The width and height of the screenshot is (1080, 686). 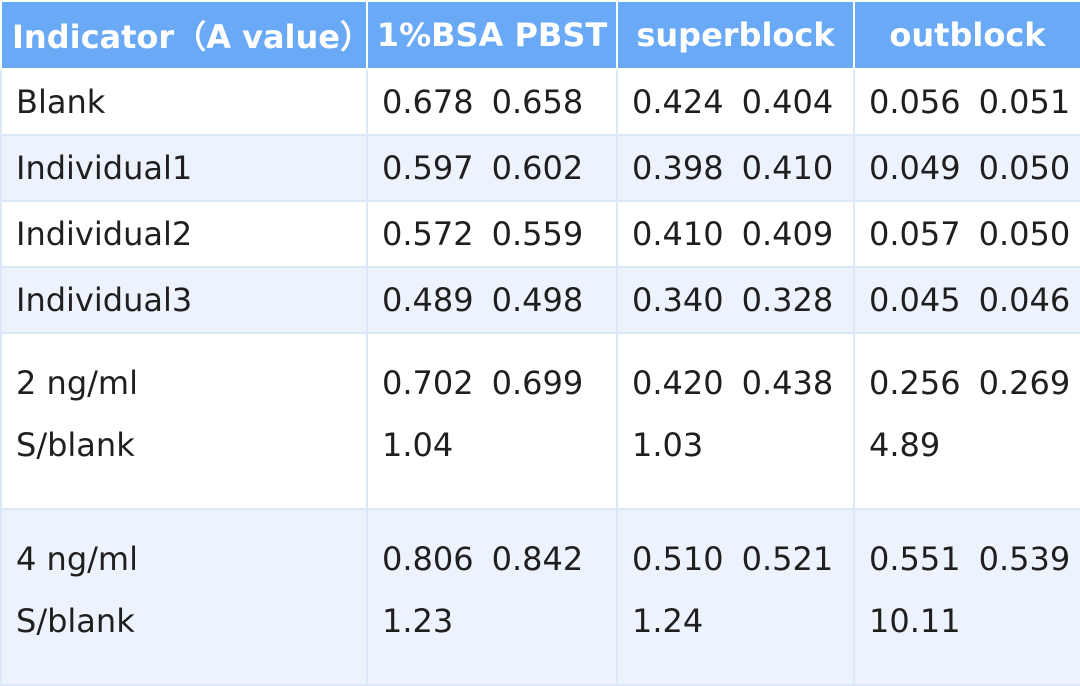 What do you see at coordinates (668, 445) in the screenshot?
I see `ratio-value: 1.03` at bounding box center [668, 445].